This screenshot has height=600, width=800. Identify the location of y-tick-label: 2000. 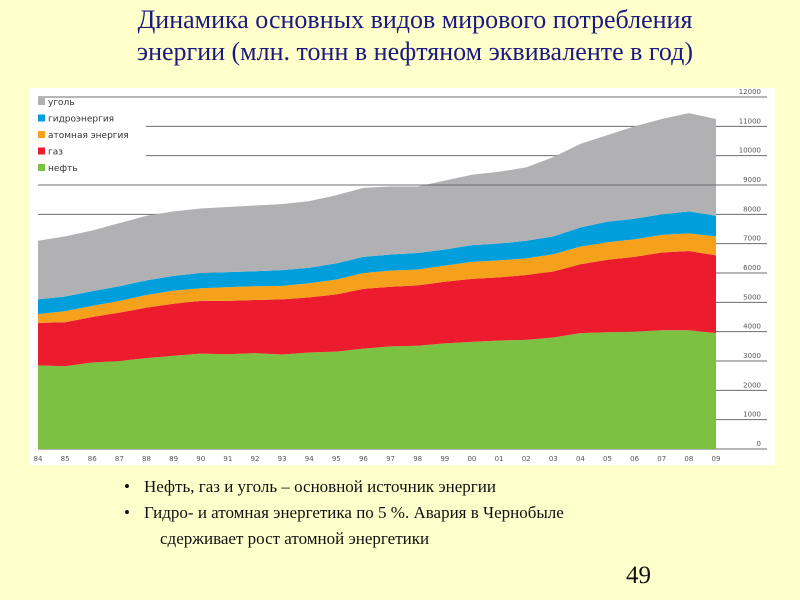
(752, 385).